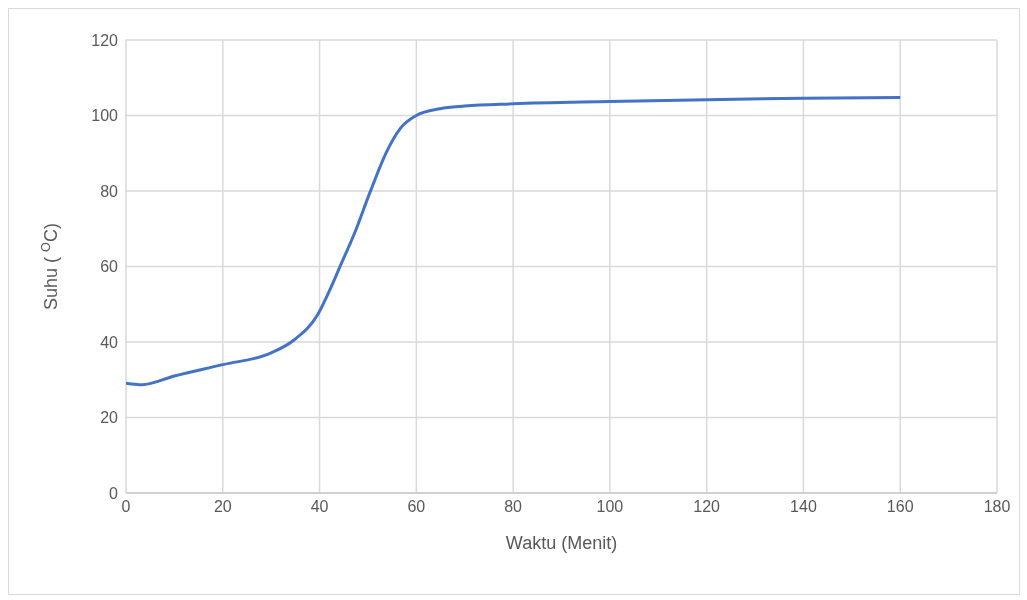 The image size is (1027, 600). I want to click on x-tick-label: 80, so click(513, 507).